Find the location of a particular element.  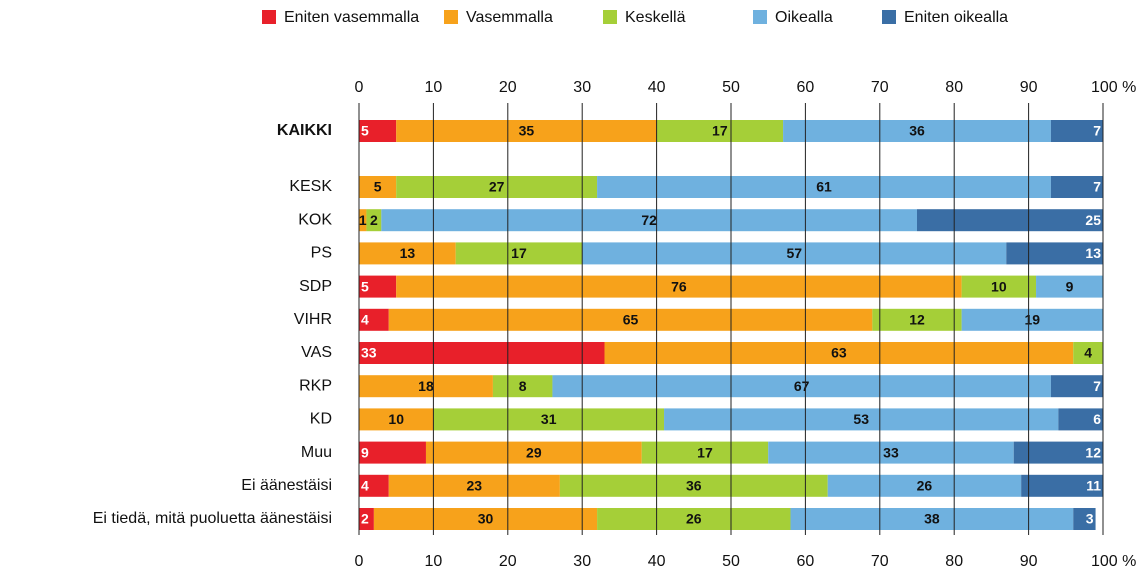

value-label: 63 is located at coordinates (839, 353).